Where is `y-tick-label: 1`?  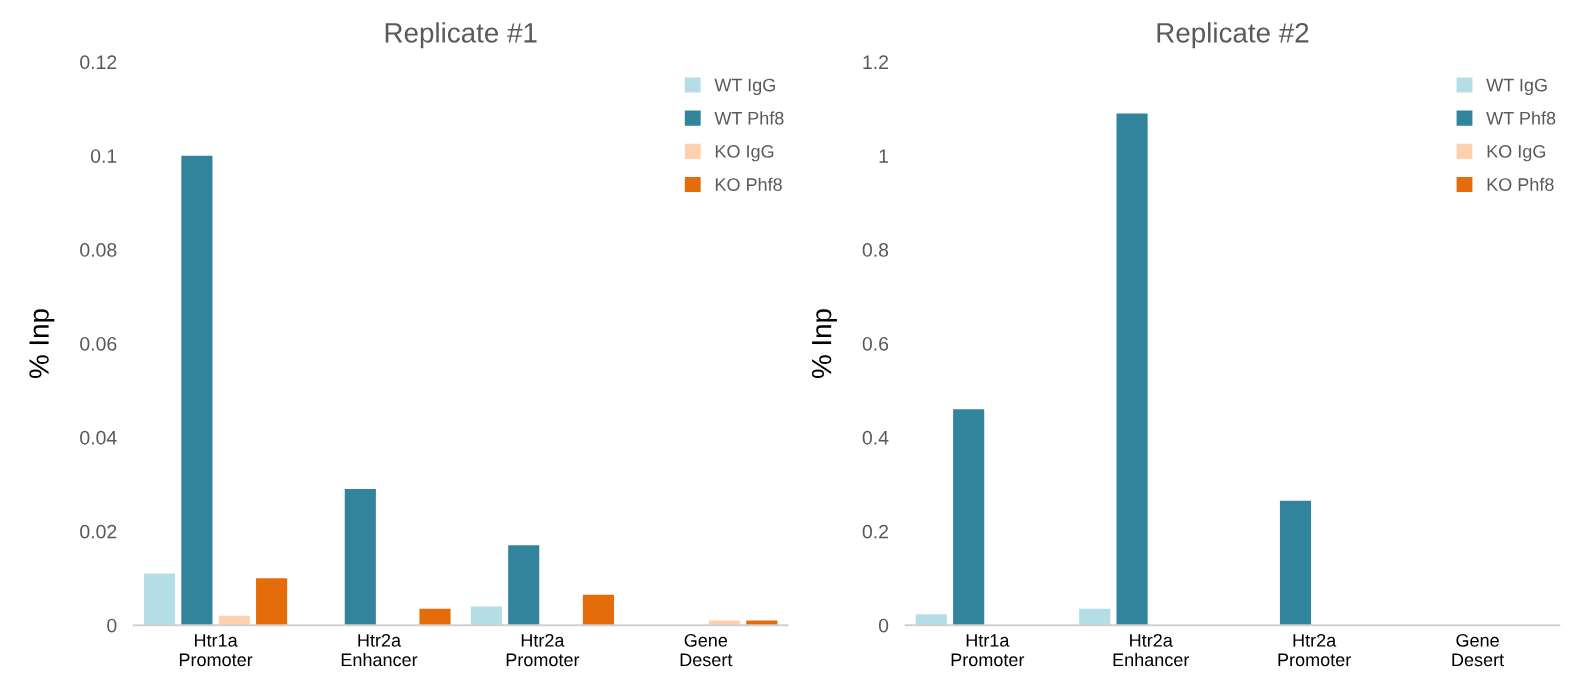 y-tick-label: 1 is located at coordinates (884, 156).